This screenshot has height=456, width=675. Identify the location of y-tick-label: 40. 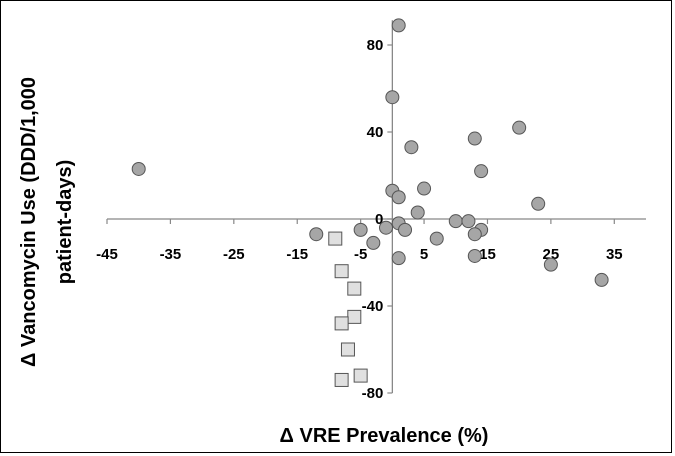
(375, 132).